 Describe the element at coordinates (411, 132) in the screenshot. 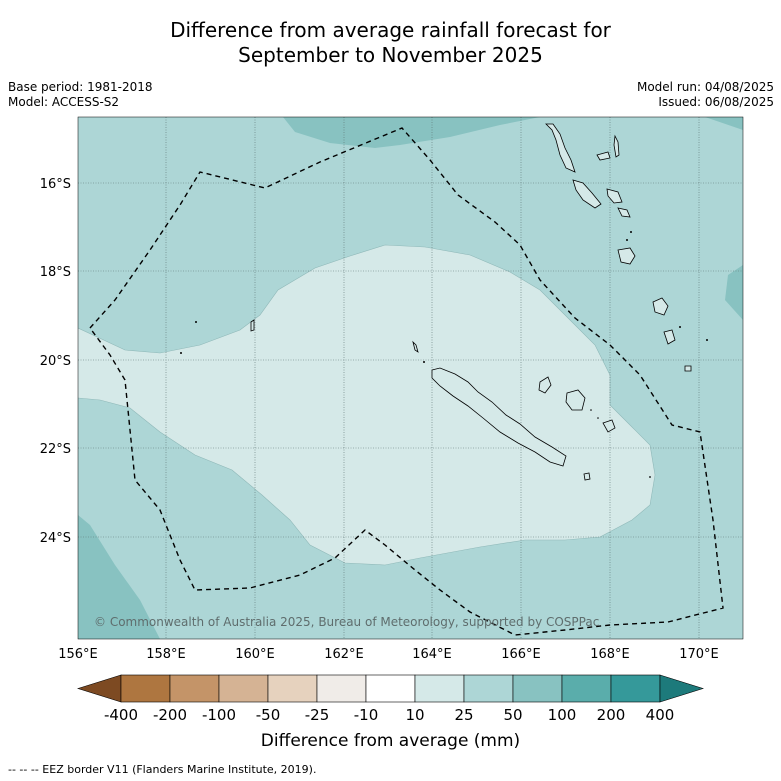

I see `band-50-100-top` at that location.